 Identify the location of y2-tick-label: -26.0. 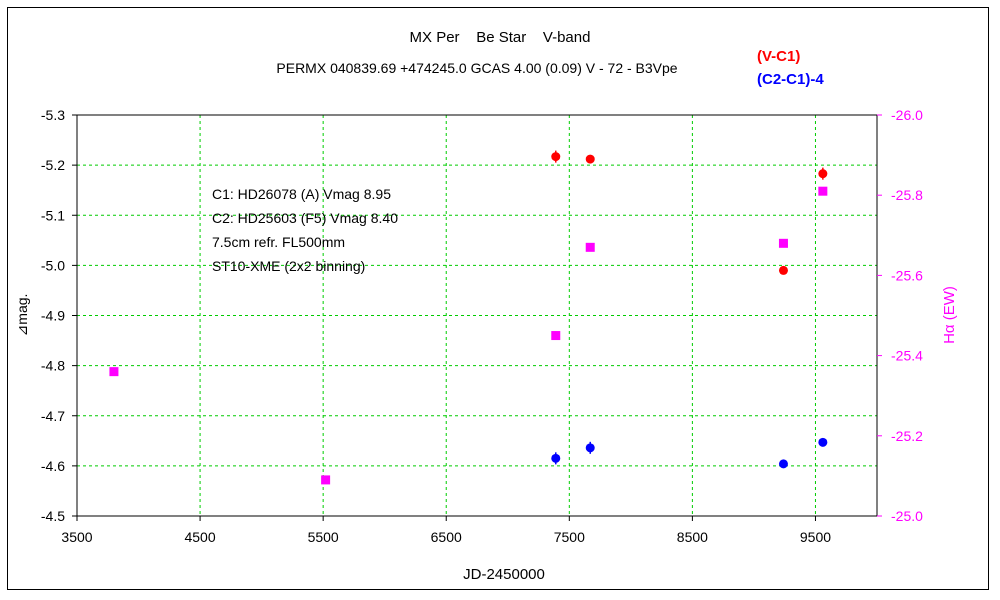
(907, 115).